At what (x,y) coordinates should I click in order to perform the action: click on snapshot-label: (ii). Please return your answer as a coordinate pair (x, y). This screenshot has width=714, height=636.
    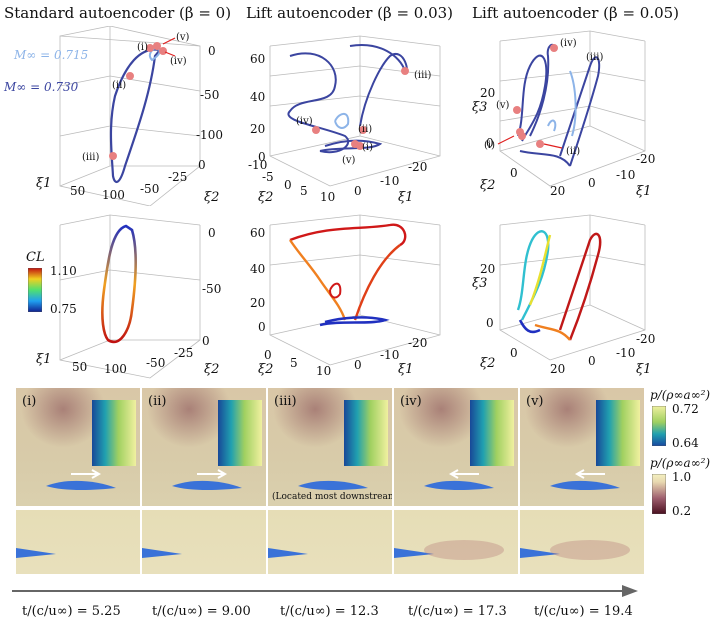
    Looking at the image, I should click on (157, 401).